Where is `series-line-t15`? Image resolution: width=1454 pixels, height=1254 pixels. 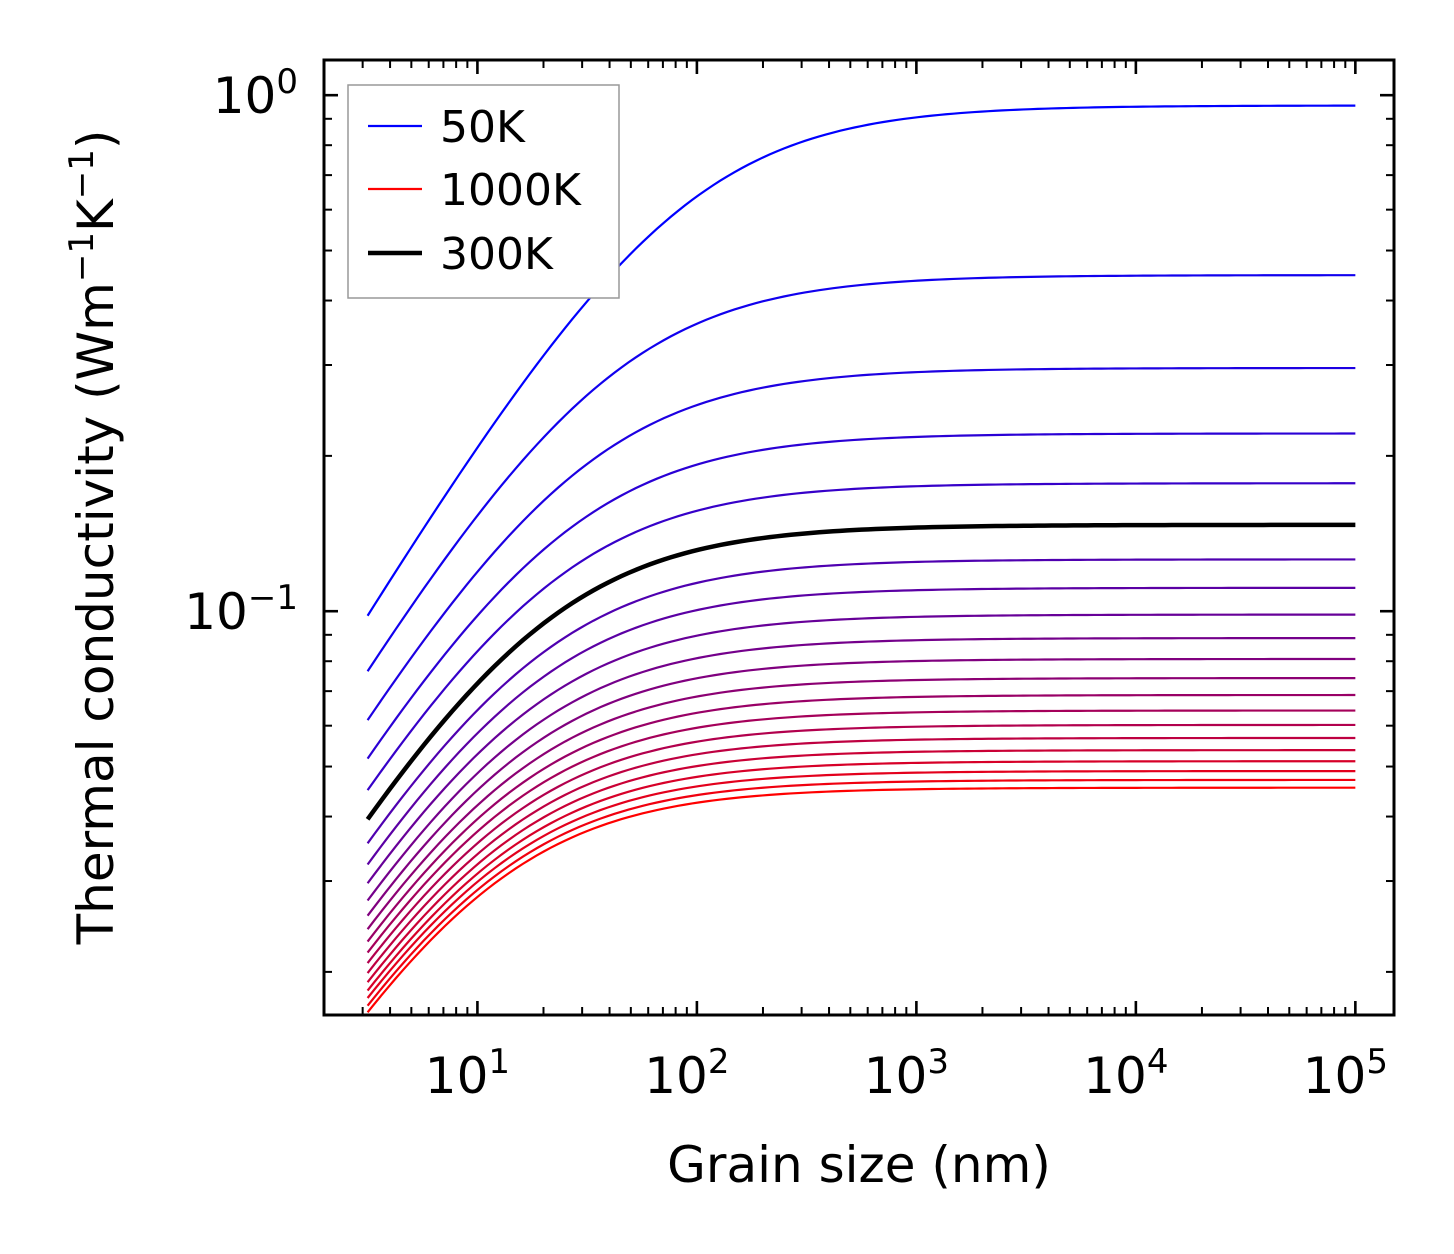
series-line-t15 is located at coordinates (861, 843).